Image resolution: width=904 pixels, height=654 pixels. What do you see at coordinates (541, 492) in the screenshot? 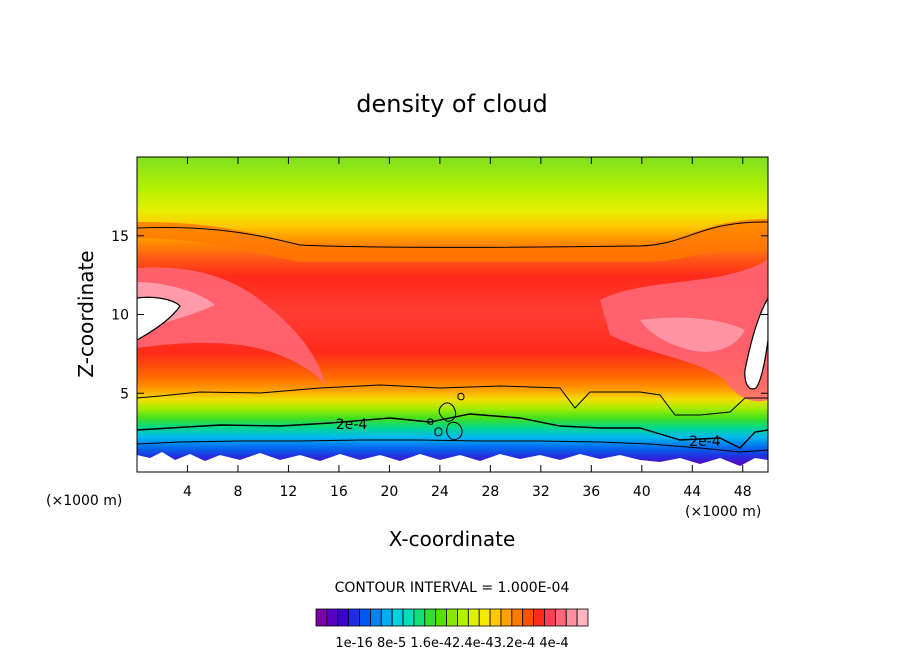
I see `x-tick-label: 32` at bounding box center [541, 492].